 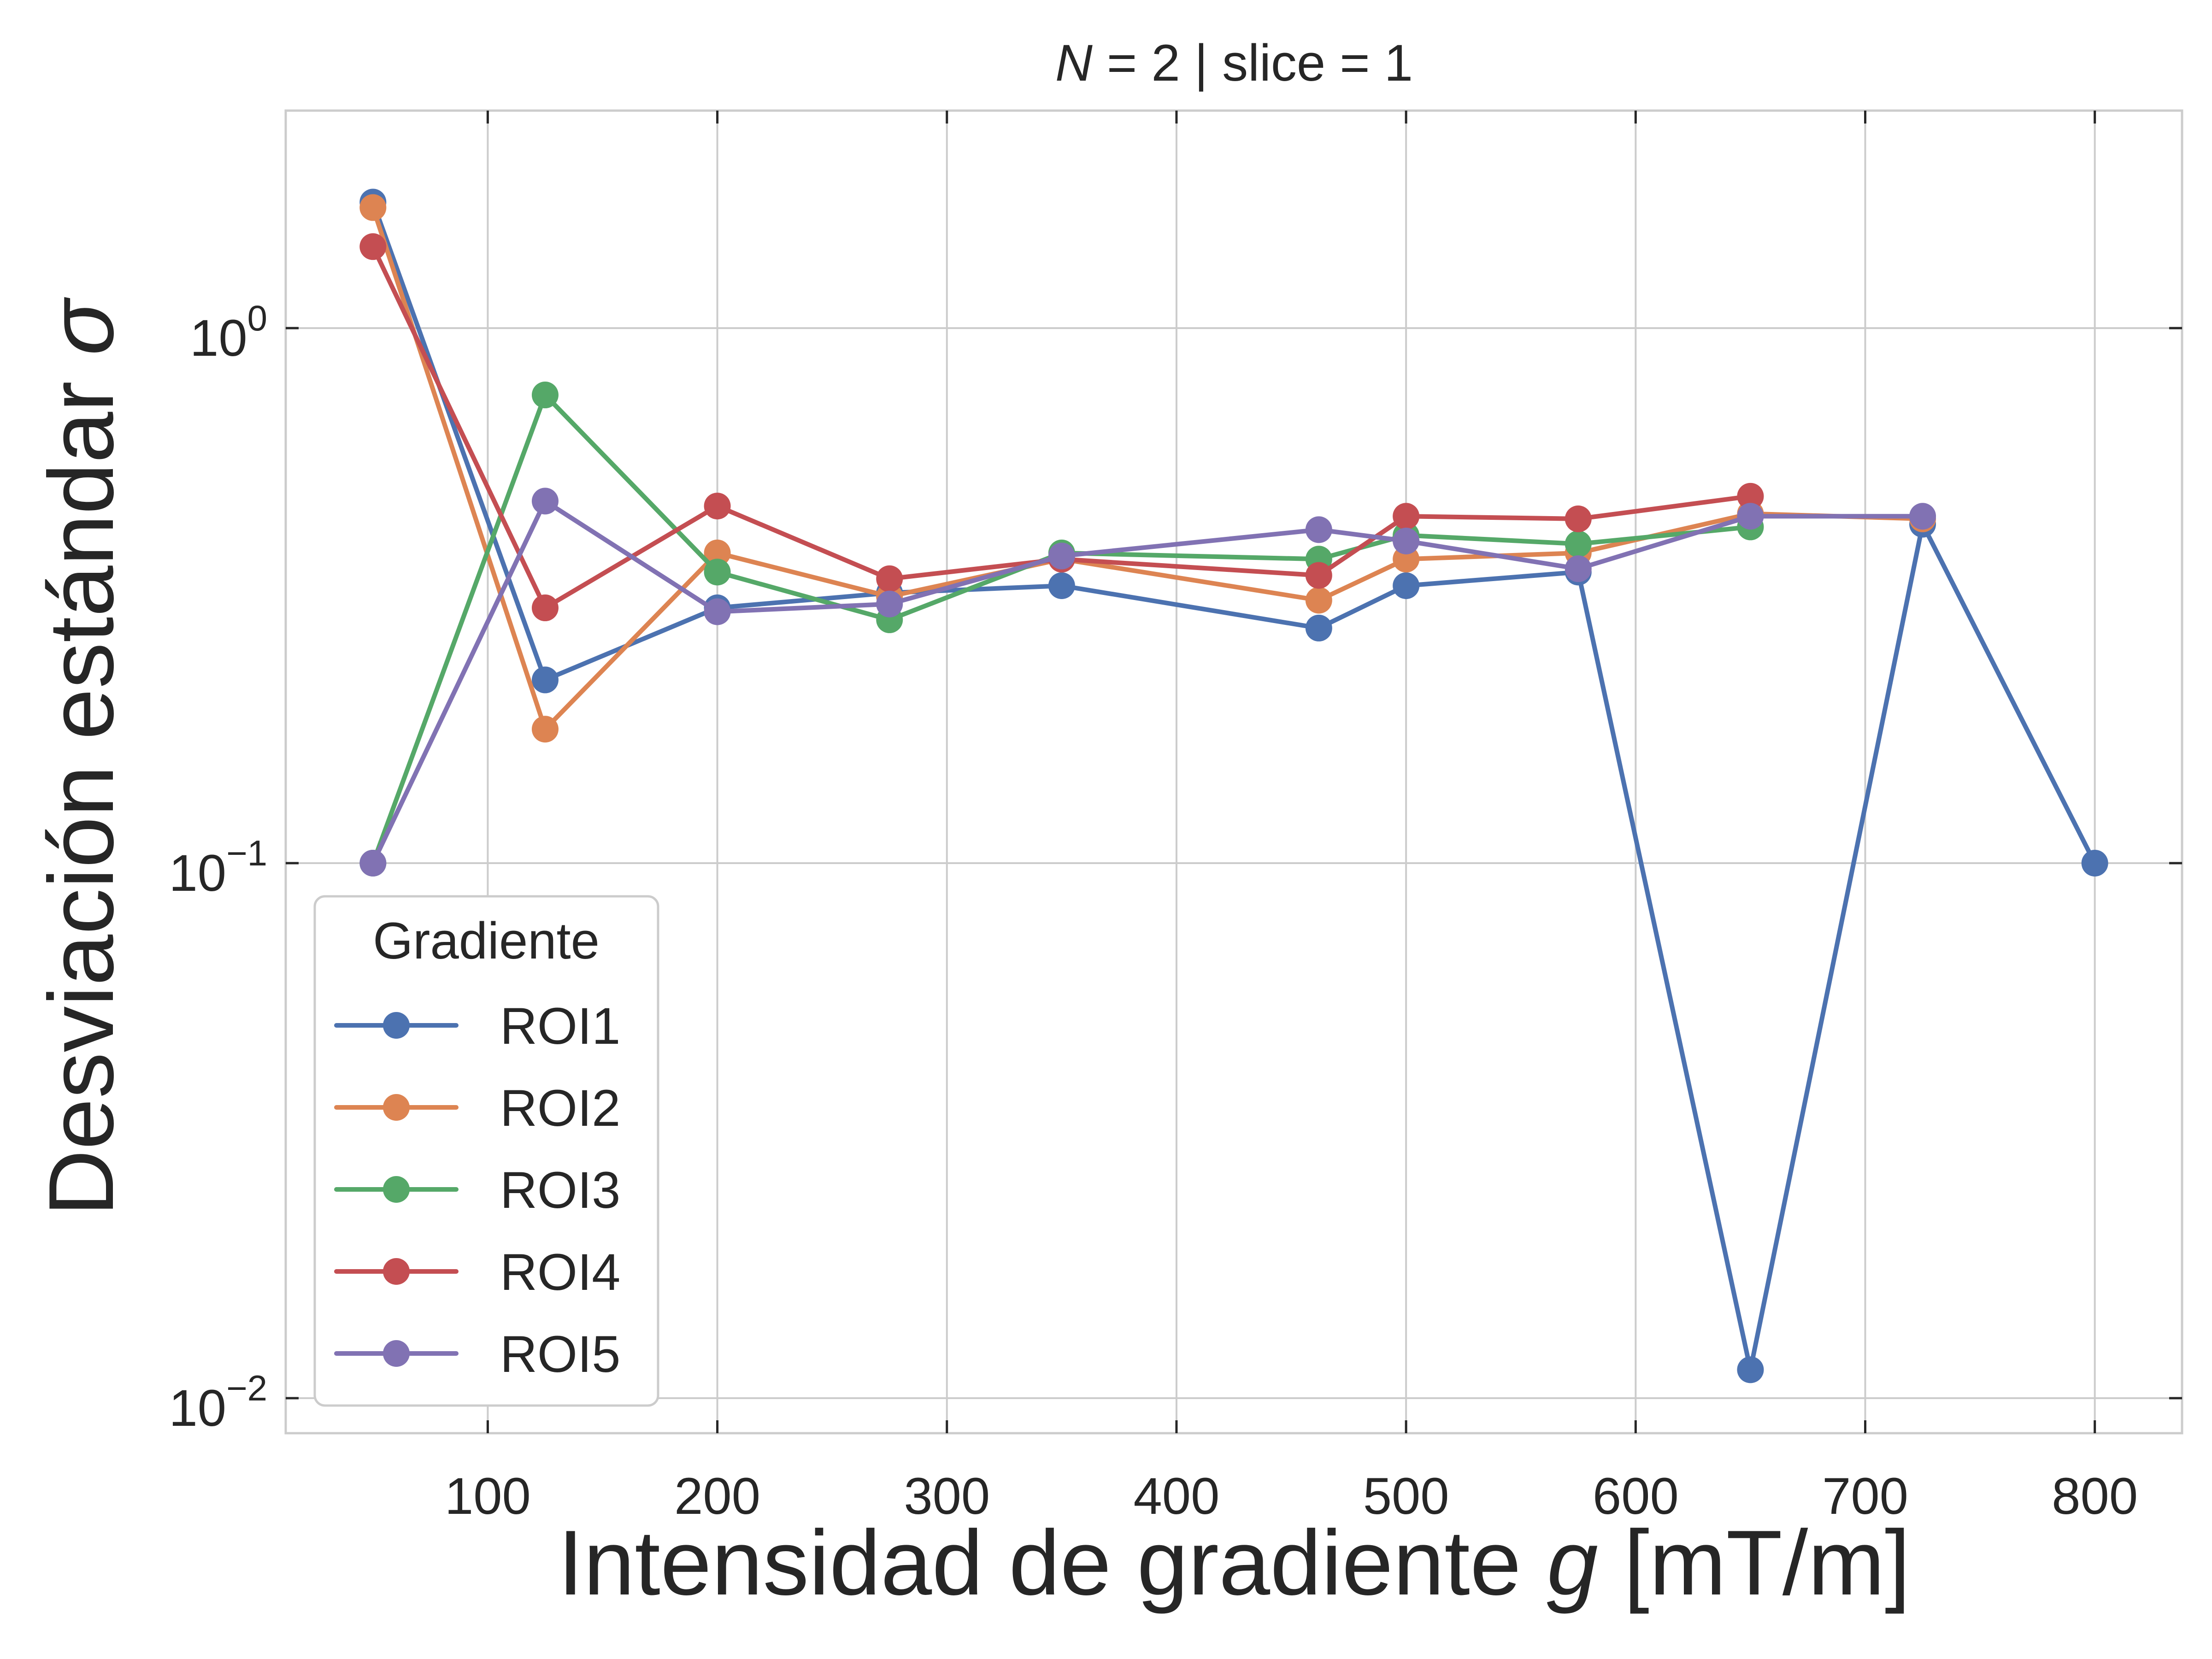 What do you see at coordinates (1636, 1496) in the screenshot?
I see `x-tick-label: 600` at bounding box center [1636, 1496].